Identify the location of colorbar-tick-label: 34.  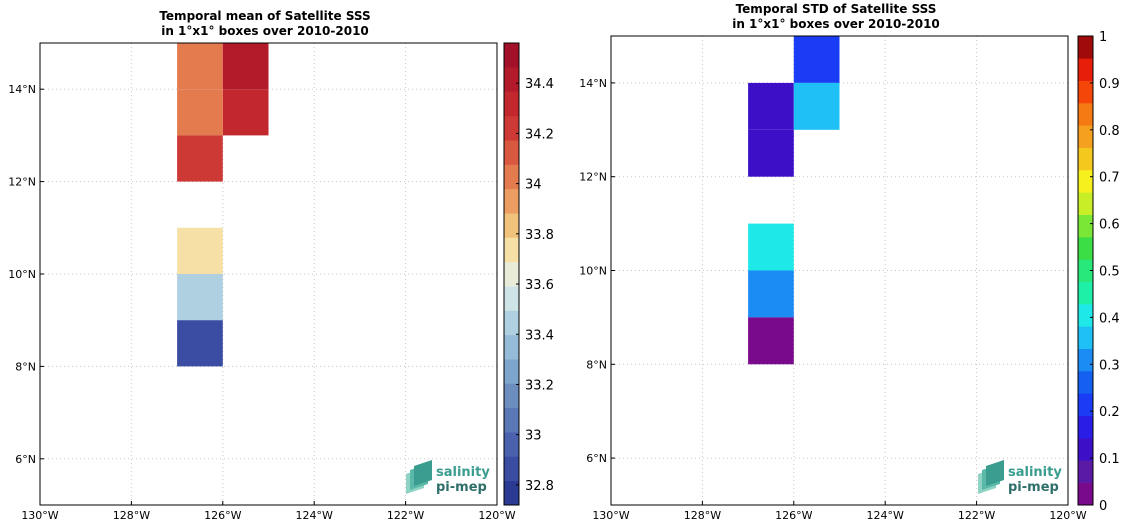
(533, 185).